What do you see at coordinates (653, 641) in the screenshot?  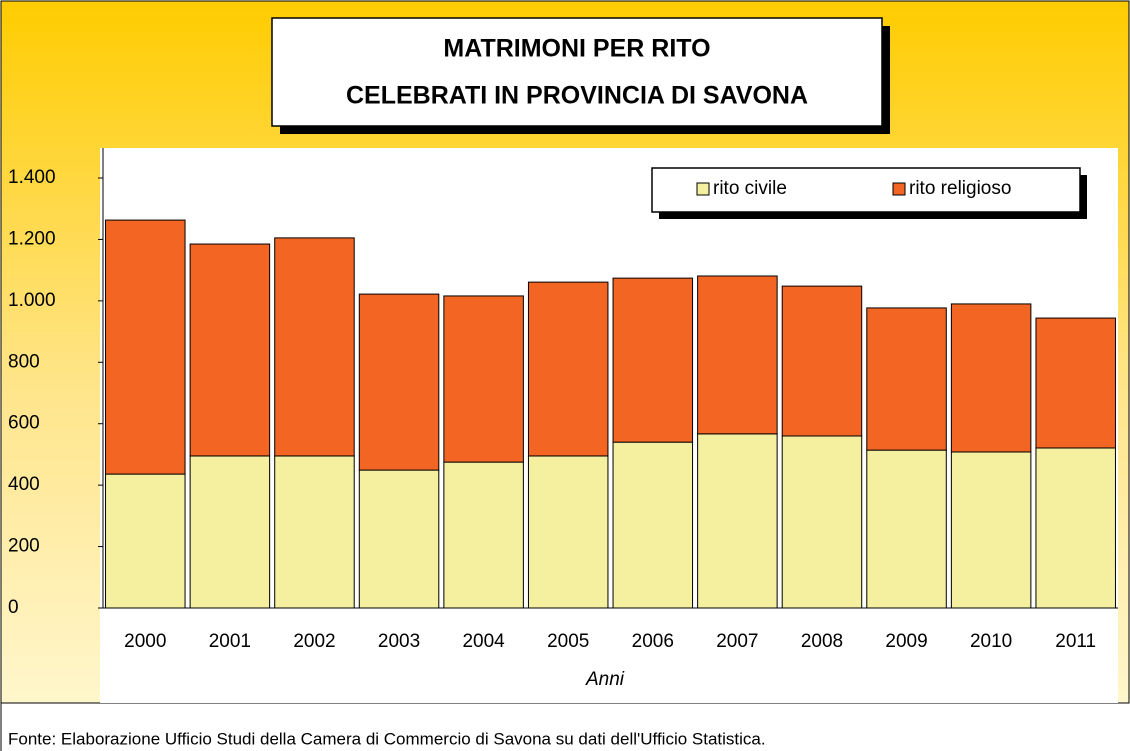 I see `x-tick-label: 2006` at bounding box center [653, 641].